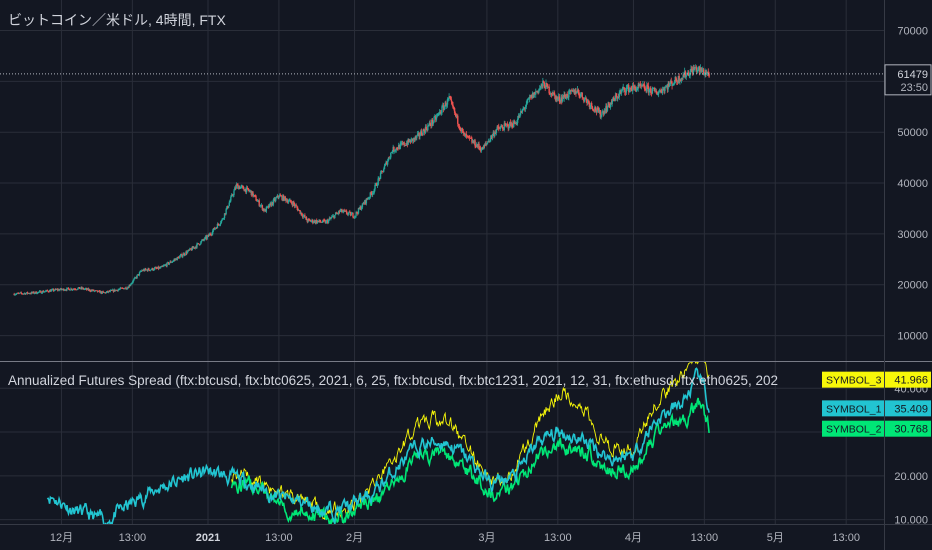 The image size is (932, 550). I want to click on series-value-label: SYMBOL_2 30.768, so click(876, 428).